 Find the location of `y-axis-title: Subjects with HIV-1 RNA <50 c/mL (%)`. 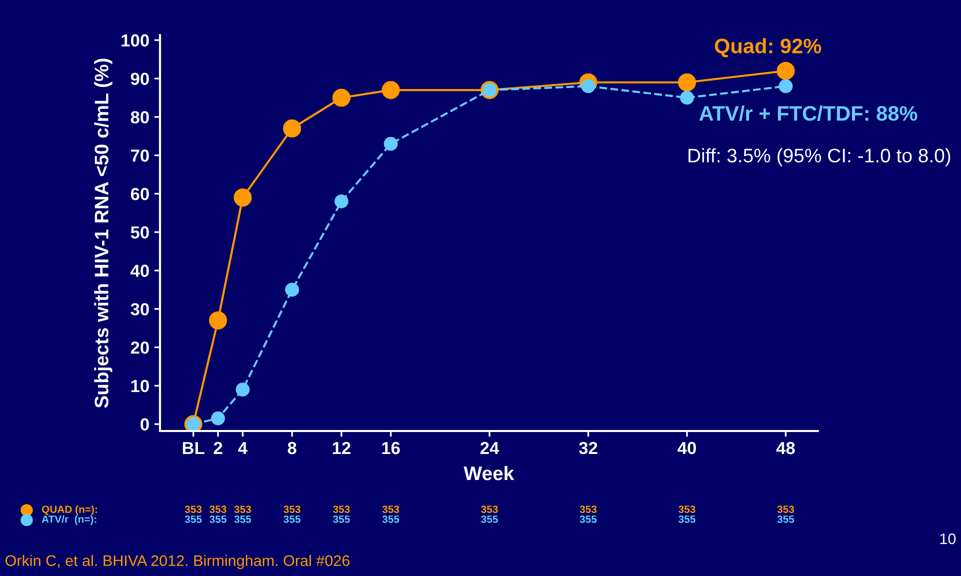

y-axis-title: Subjects with HIV-1 RNA <50 c/mL (%) is located at coordinates (103, 233).